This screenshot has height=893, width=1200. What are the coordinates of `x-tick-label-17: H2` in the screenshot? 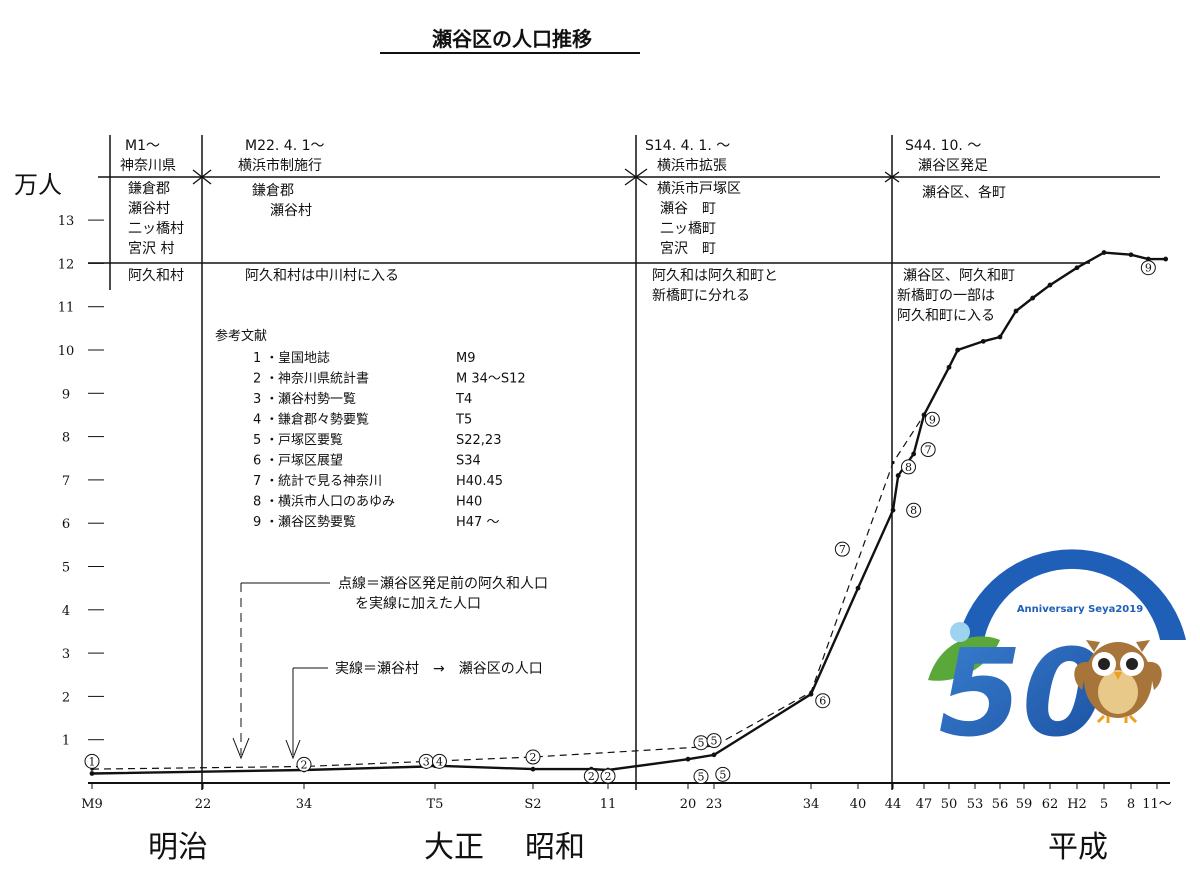 It's located at (1077, 804).